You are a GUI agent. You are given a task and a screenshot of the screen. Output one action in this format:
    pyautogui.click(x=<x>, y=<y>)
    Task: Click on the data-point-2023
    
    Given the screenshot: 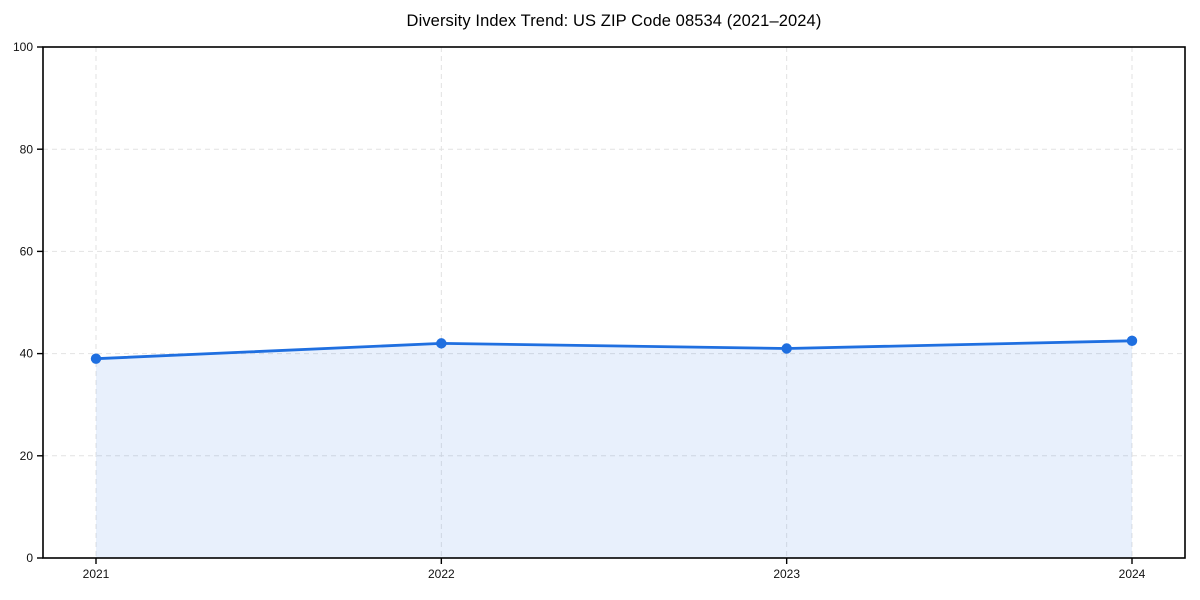 What is the action you would take?
    pyautogui.click(x=786, y=348)
    